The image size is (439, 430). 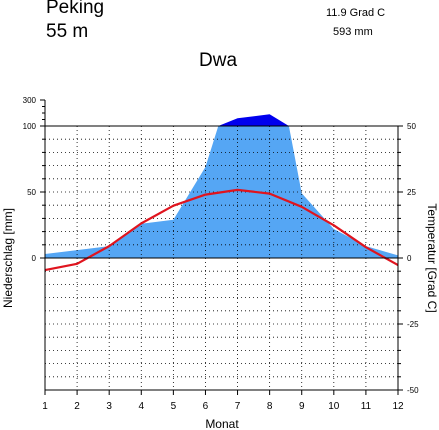 What do you see at coordinates (353, 32) in the screenshot?
I see `annual-precipitation: 593 mm` at bounding box center [353, 32].